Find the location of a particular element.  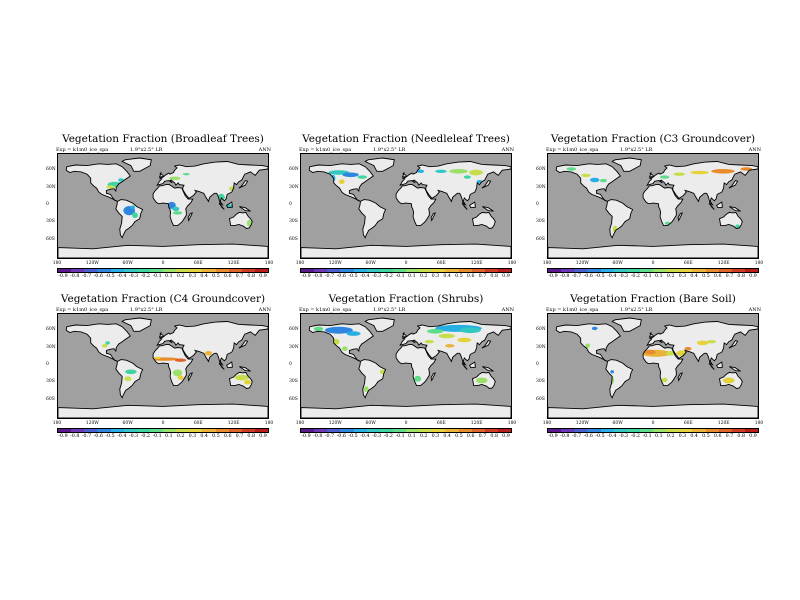

colorbar-tick-label: -0.3 is located at coordinates (376, 276).